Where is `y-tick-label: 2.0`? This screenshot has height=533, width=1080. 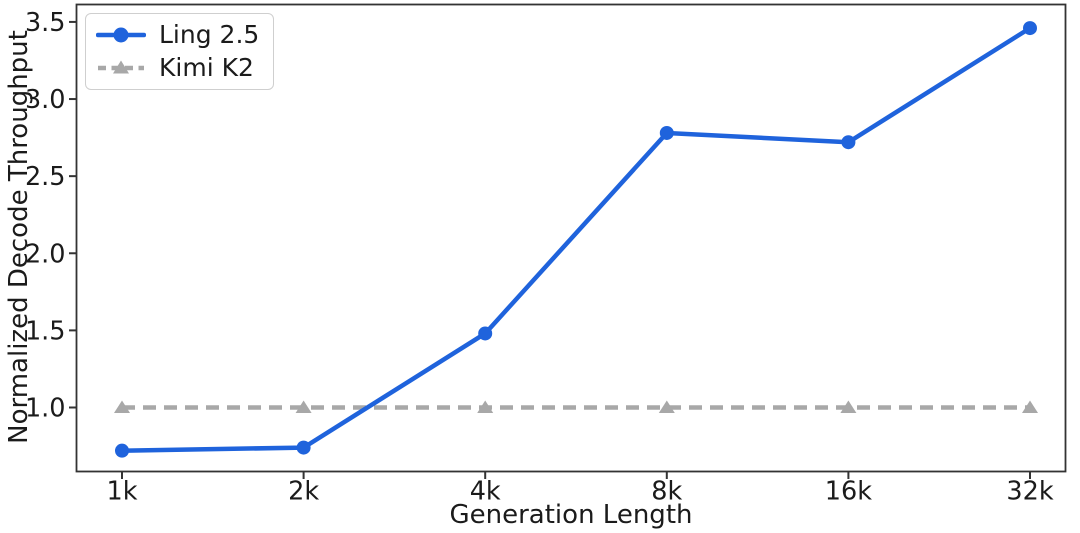 y-tick-label: 2.0 is located at coordinates (45, 254).